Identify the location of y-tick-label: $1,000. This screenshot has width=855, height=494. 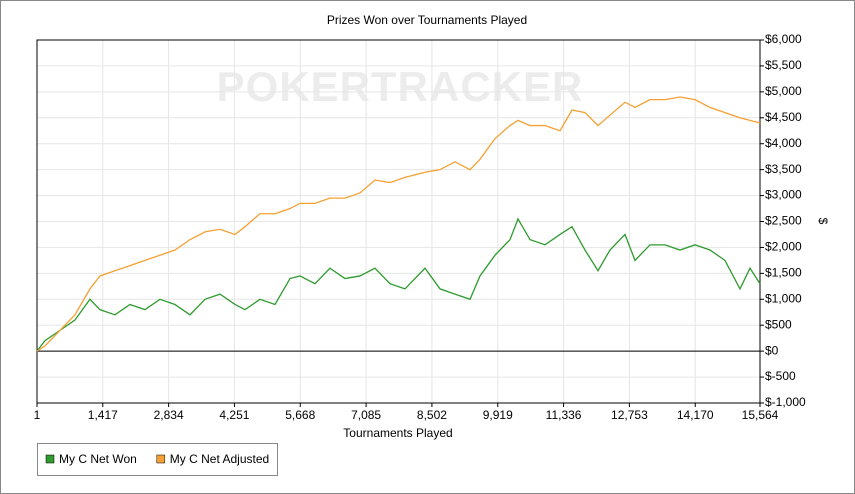
(783, 298).